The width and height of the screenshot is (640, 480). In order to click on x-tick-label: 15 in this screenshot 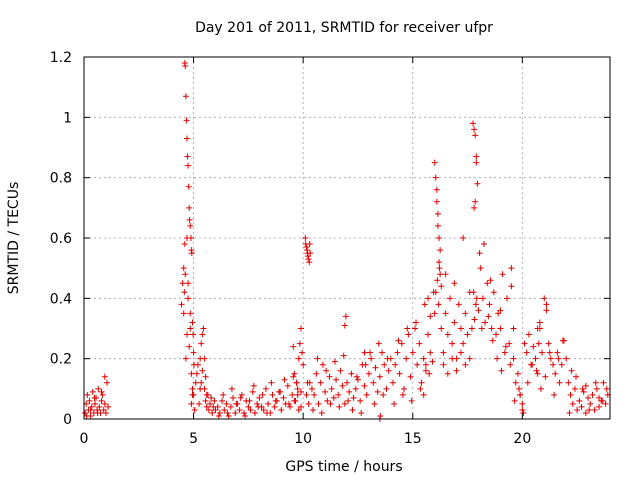, I will do `click(413, 439)`.